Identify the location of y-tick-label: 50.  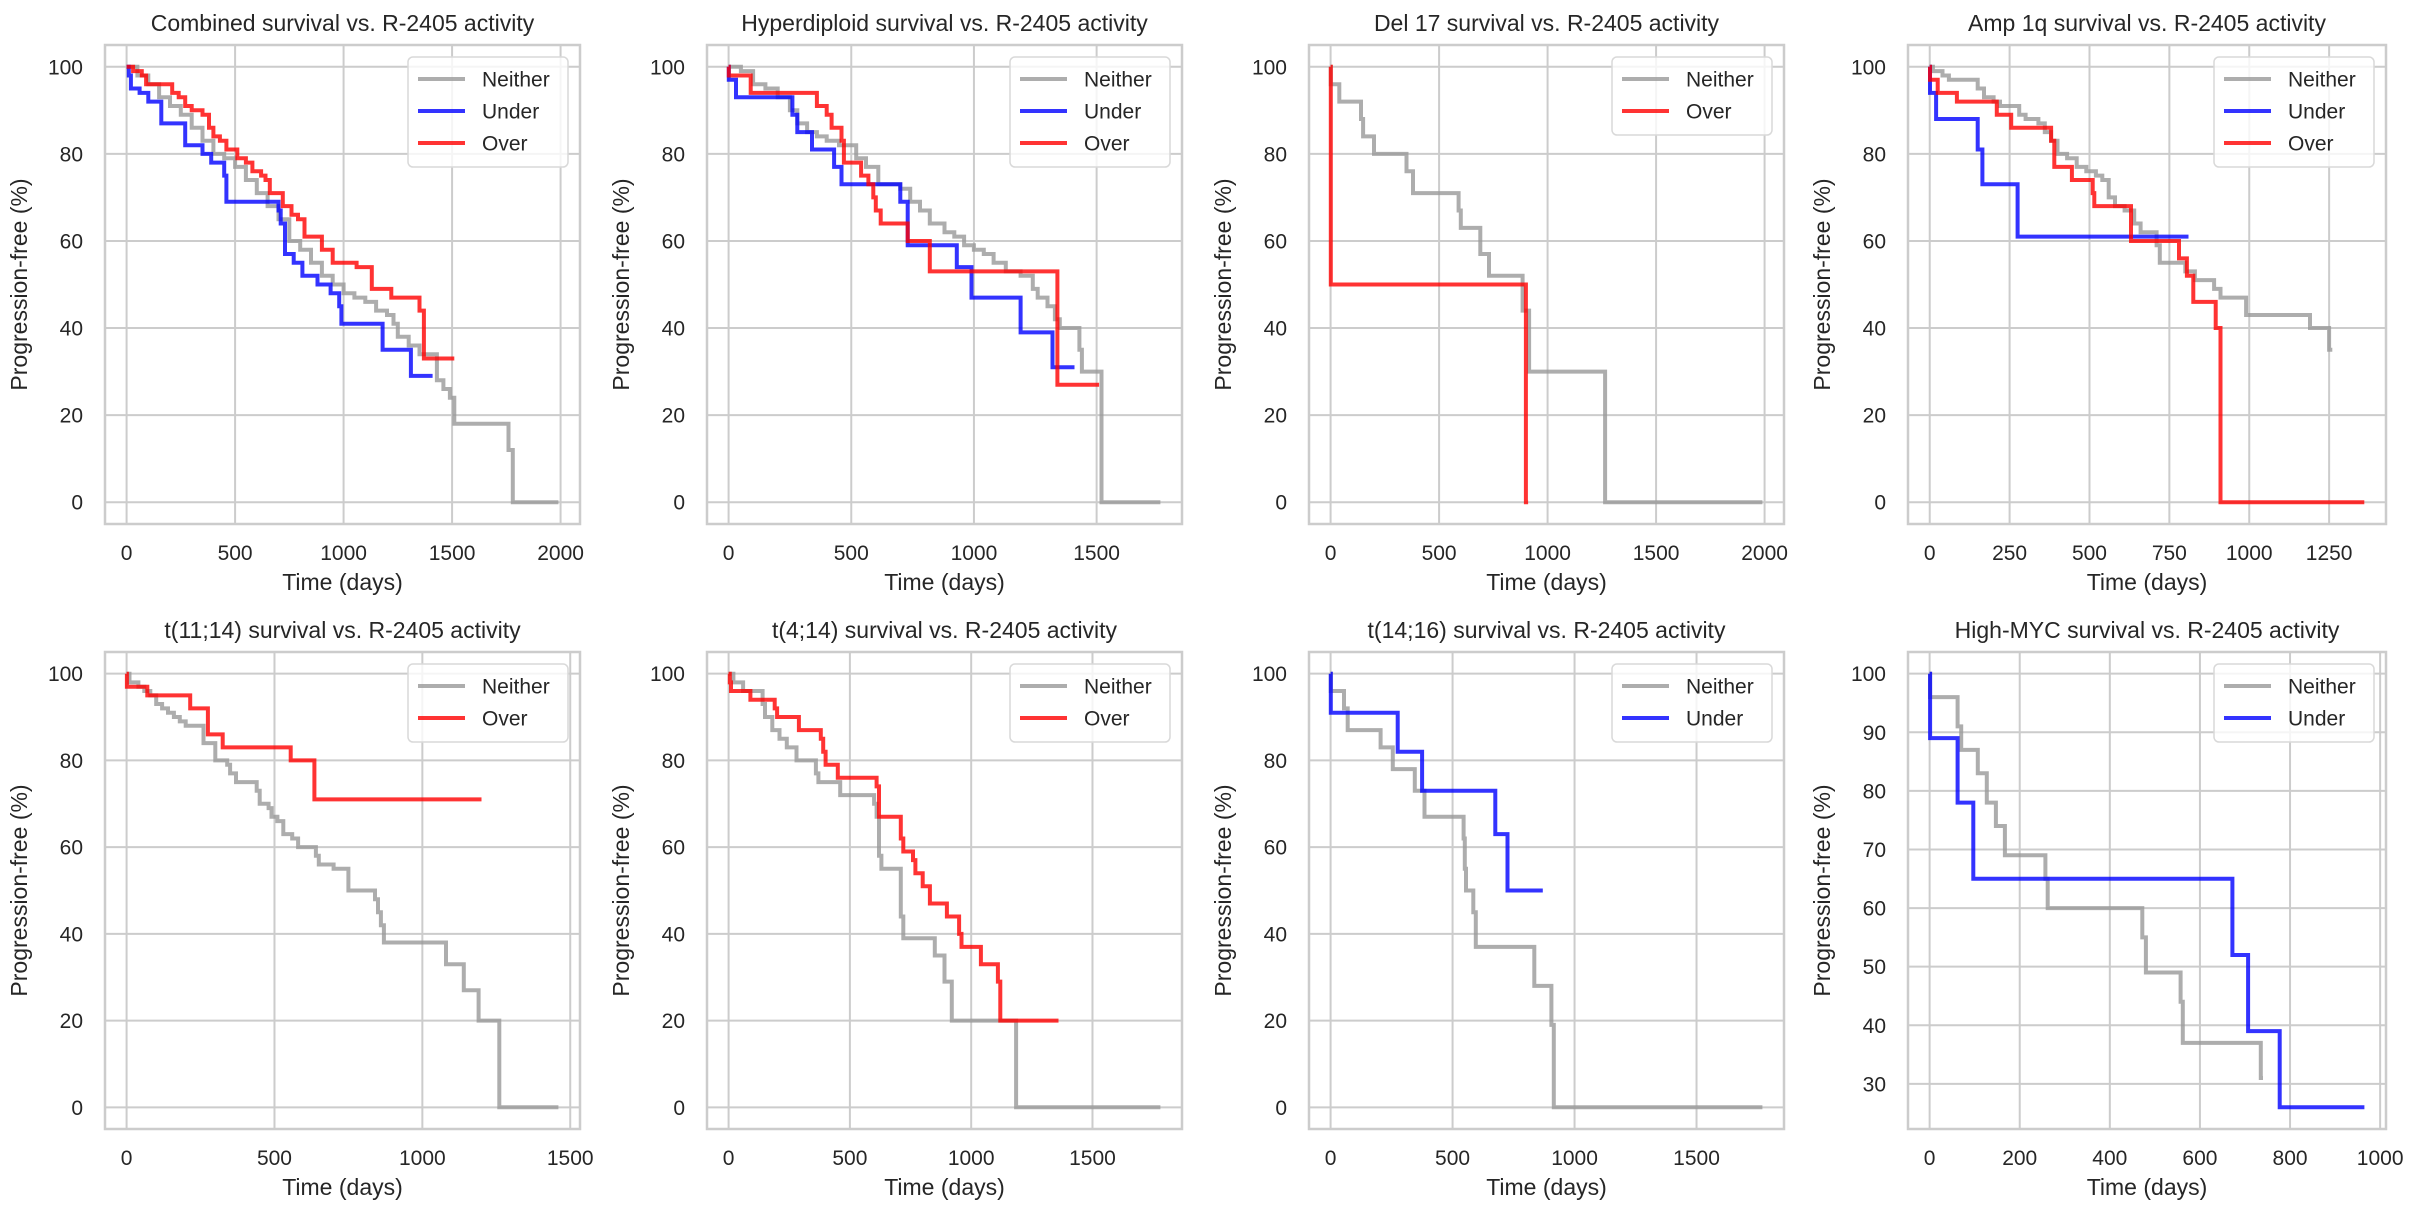
(1874, 967).